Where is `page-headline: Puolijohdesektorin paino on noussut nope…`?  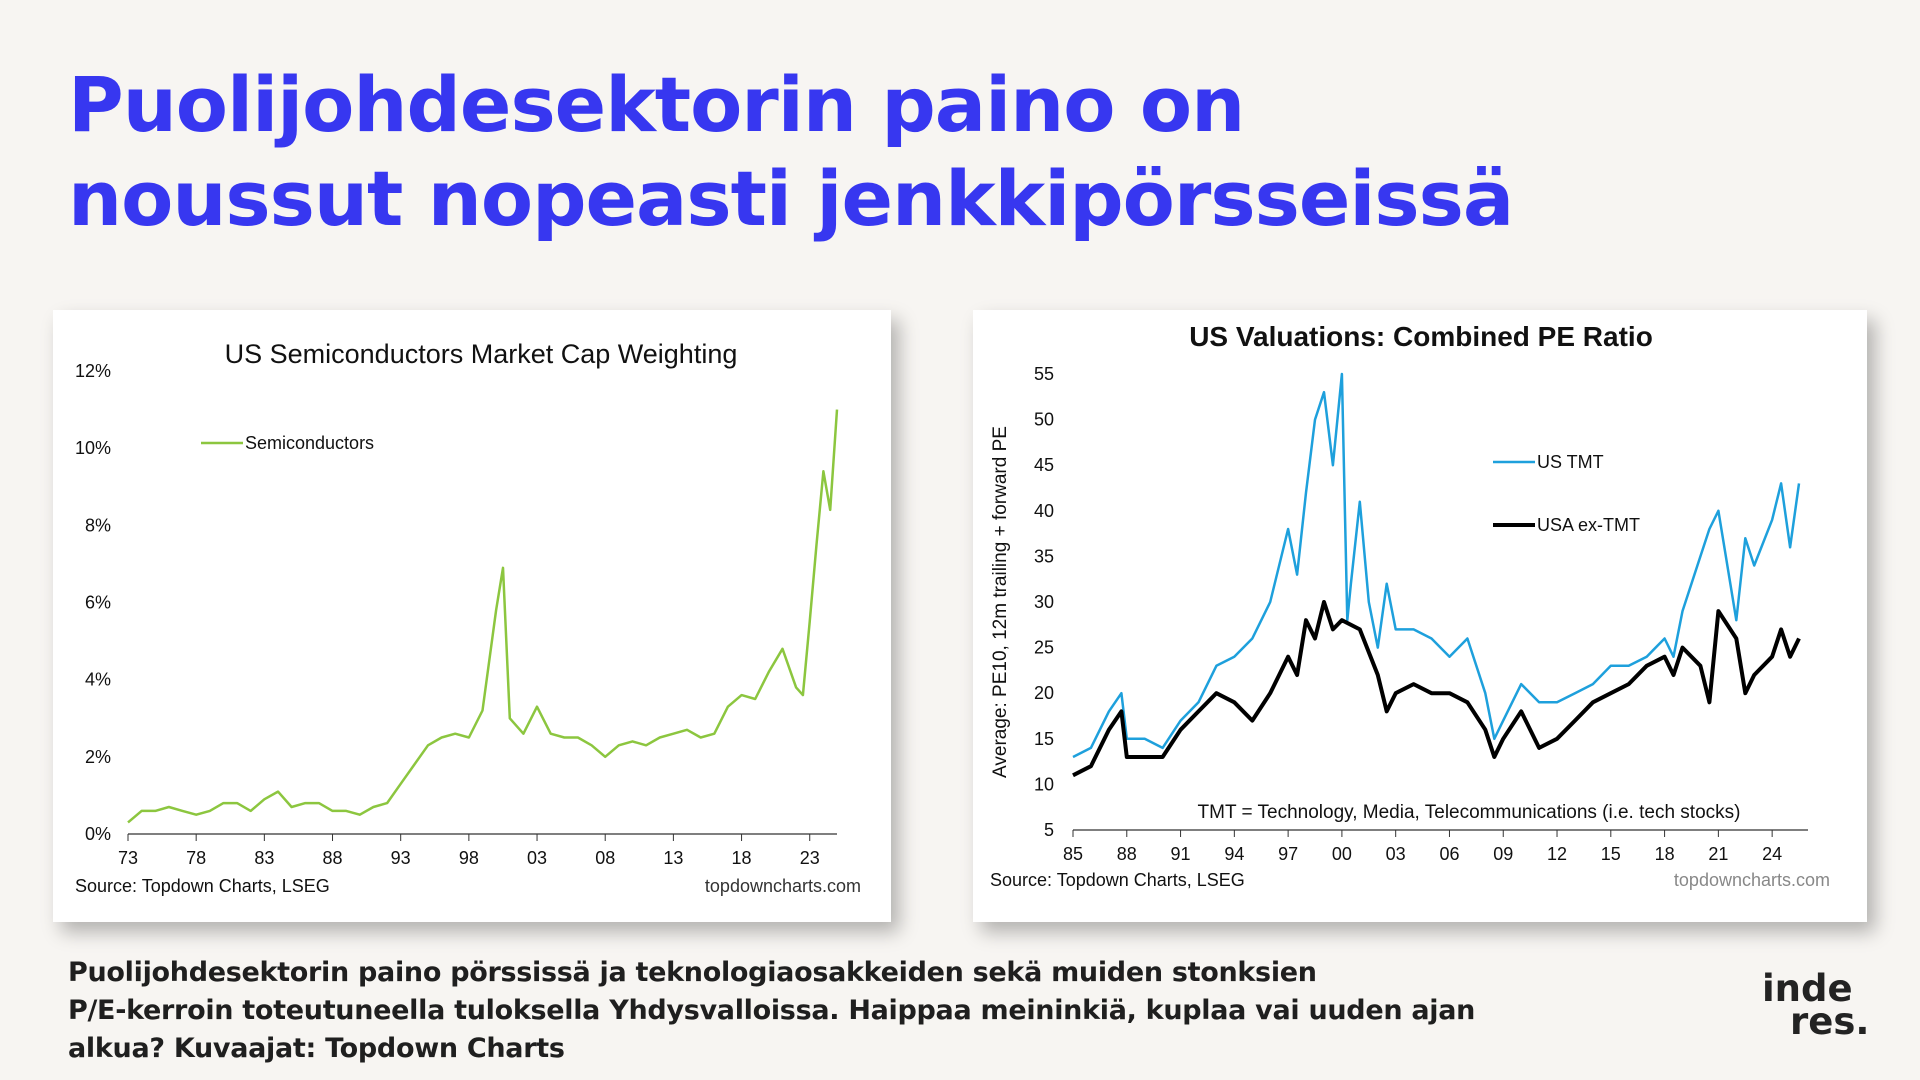
page-headline: Puolijohdesektorin paino on noussut nope… is located at coordinates (868, 152).